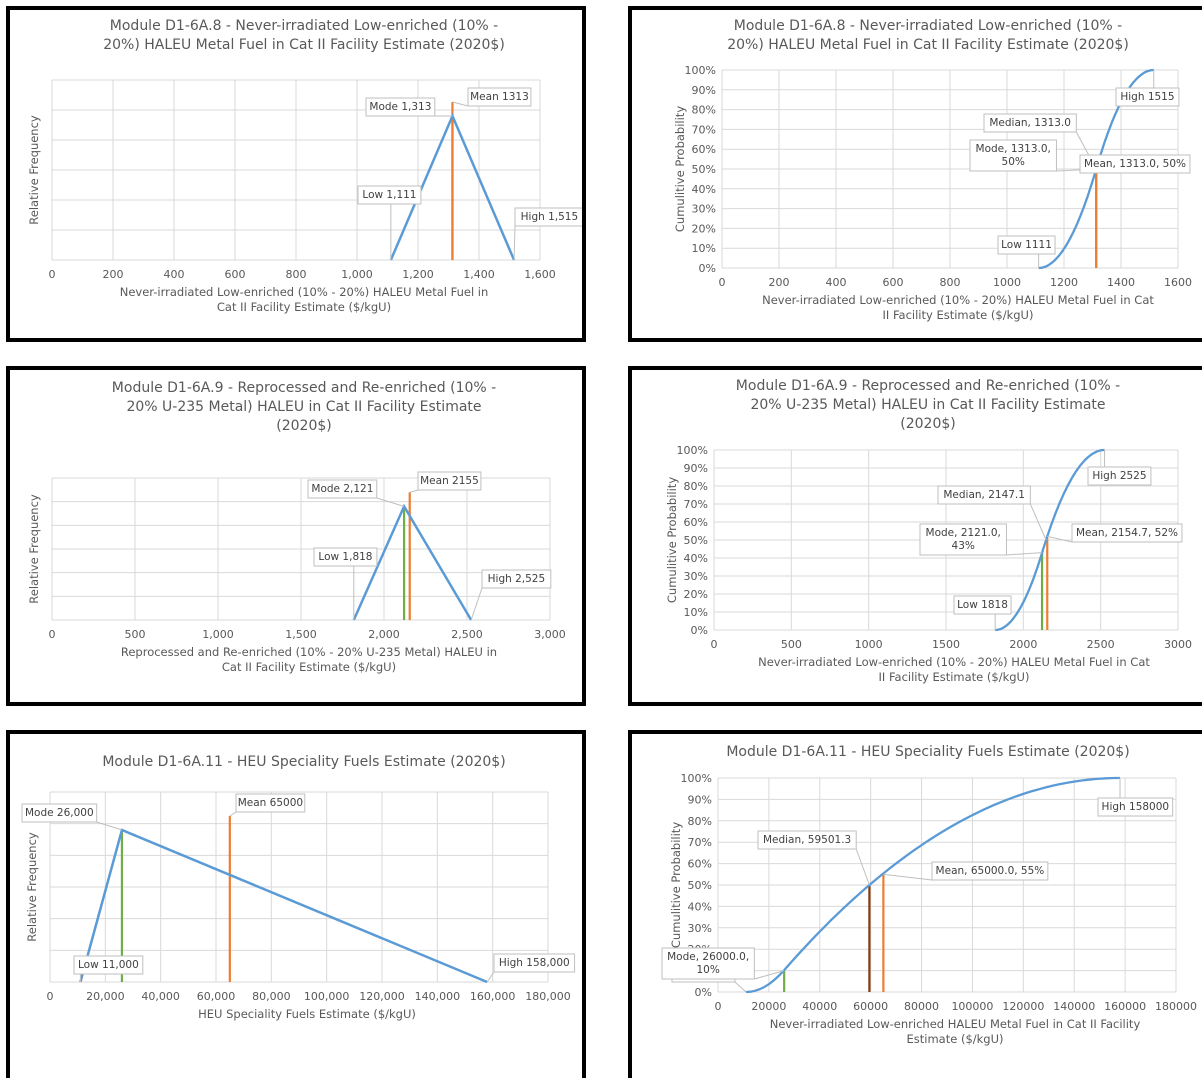 Image resolution: width=1202 pixels, height=1078 pixels. I want to click on x-tick-label: 60000, so click(870, 1006).